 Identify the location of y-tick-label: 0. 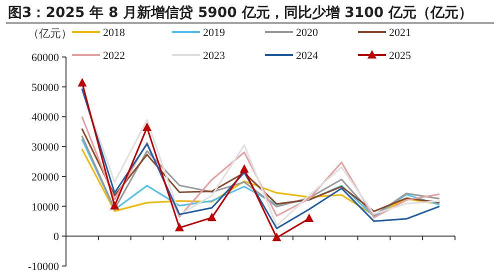
(57, 237).